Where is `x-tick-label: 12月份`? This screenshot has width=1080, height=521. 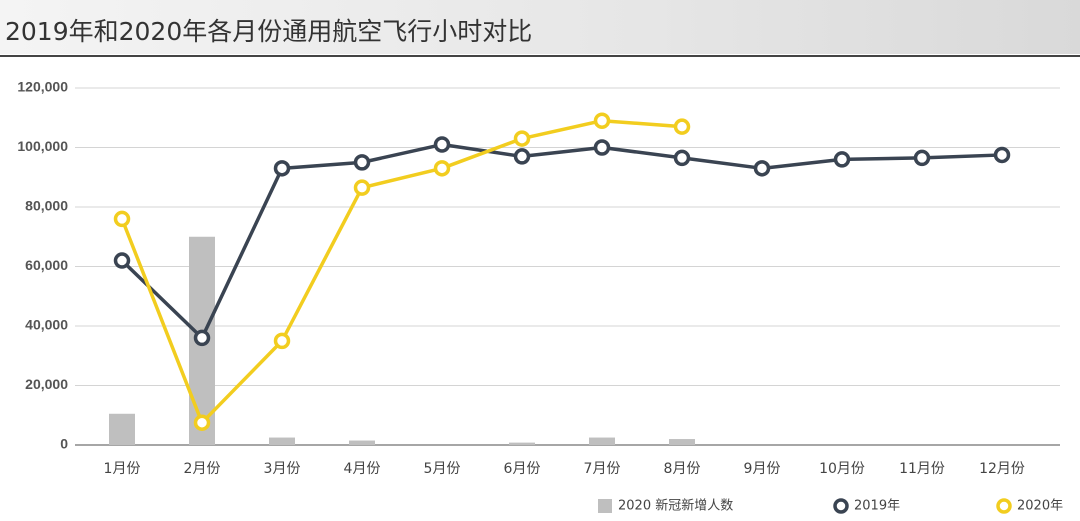
x-tick-label: 12月份 is located at coordinates (1002, 469).